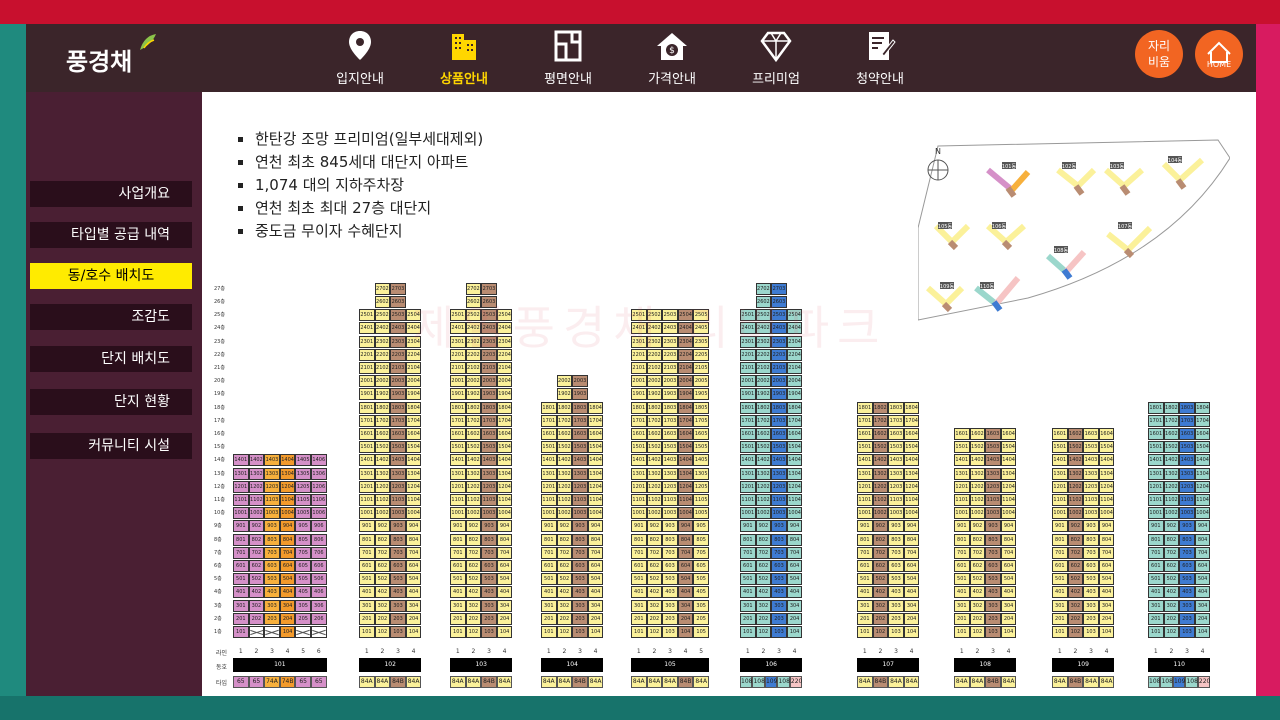 The image size is (1280, 720). What do you see at coordinates (779, 394) in the screenshot?
I see `unit-cell: 1903` at bounding box center [779, 394].